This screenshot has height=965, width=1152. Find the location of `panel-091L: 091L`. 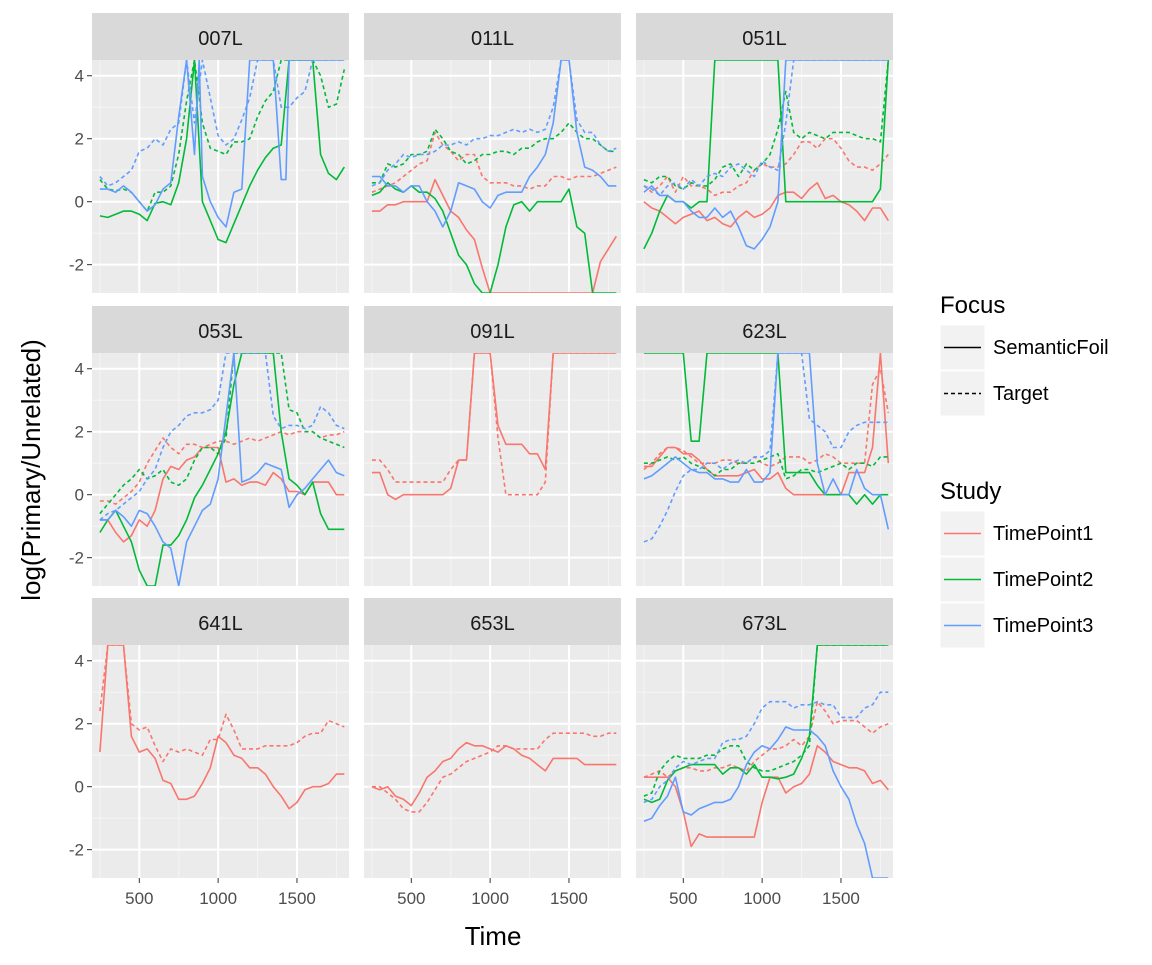

panel-091L: 091L is located at coordinates (492, 446).